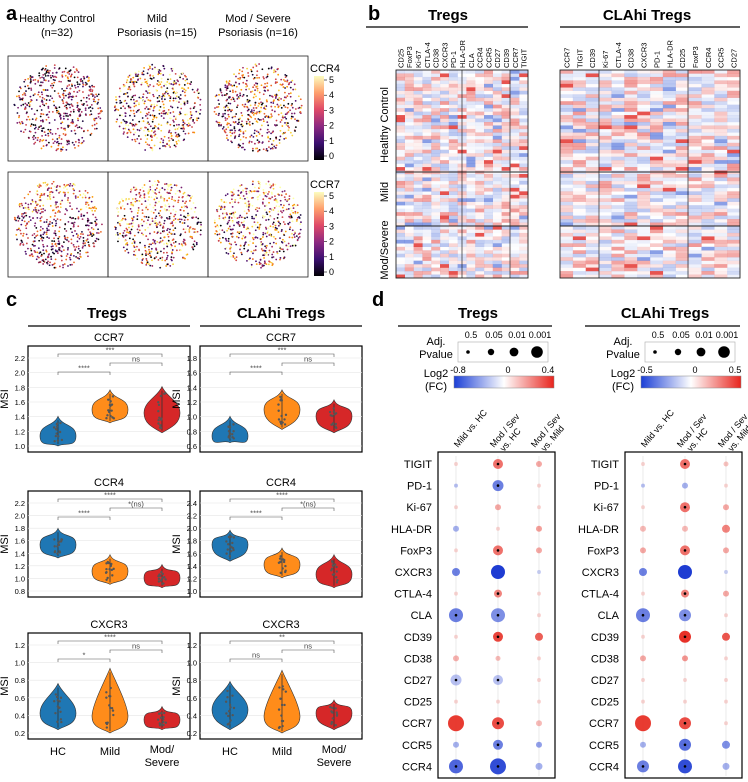 The width and height of the screenshot is (748, 782). I want to click on a-col2-line1: Mild, so click(157, 19).